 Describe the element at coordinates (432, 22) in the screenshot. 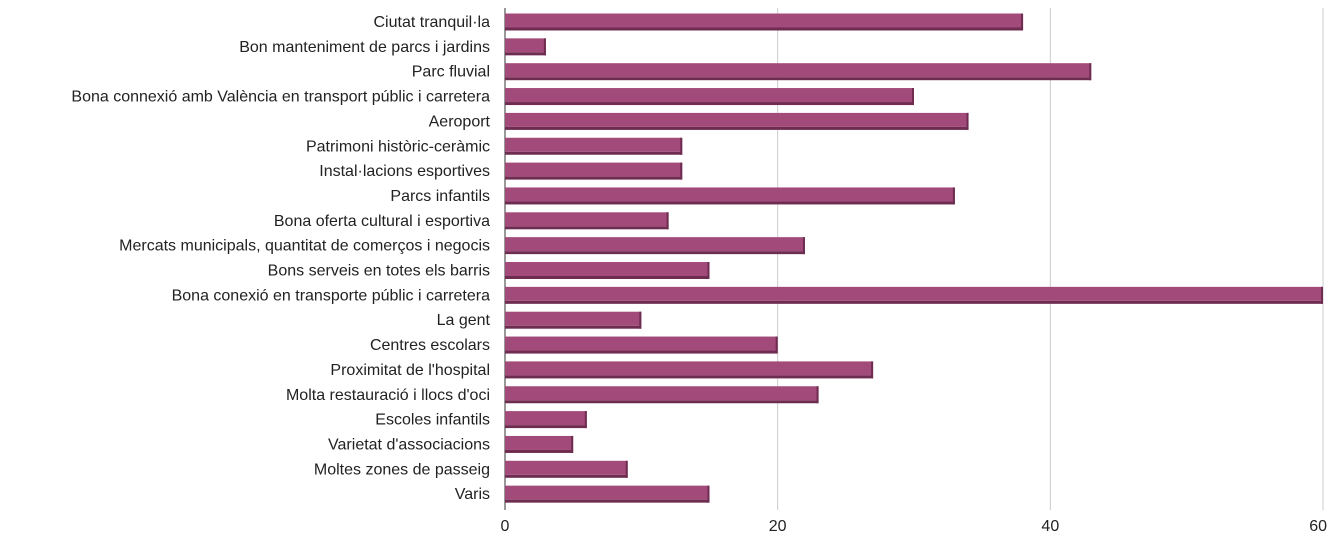

I see `category-label: Ciutat tranquil·la` at that location.